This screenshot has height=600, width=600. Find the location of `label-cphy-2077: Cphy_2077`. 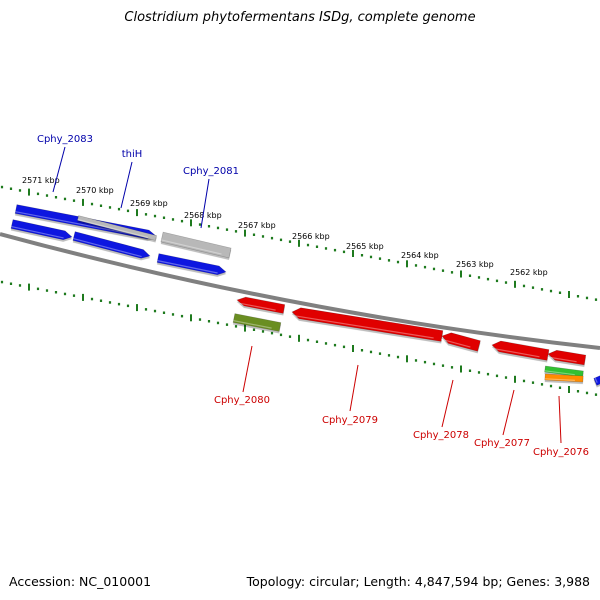

label-cphy-2077: Cphy_2077 is located at coordinates (502, 443).